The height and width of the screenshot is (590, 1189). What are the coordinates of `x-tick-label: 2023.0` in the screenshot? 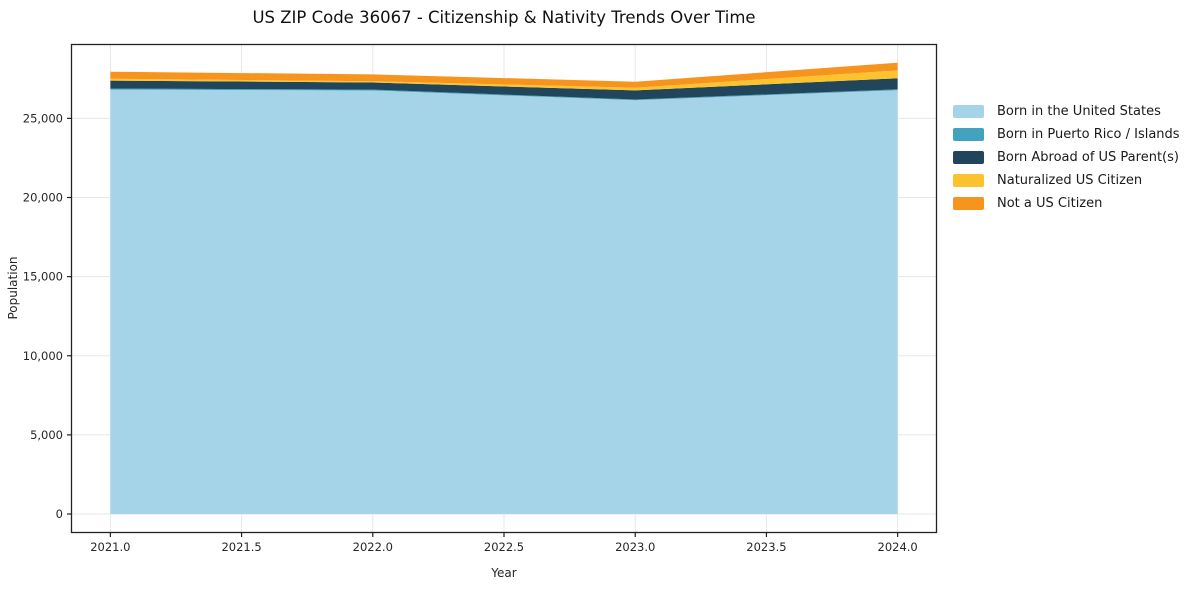 It's located at (635, 547).